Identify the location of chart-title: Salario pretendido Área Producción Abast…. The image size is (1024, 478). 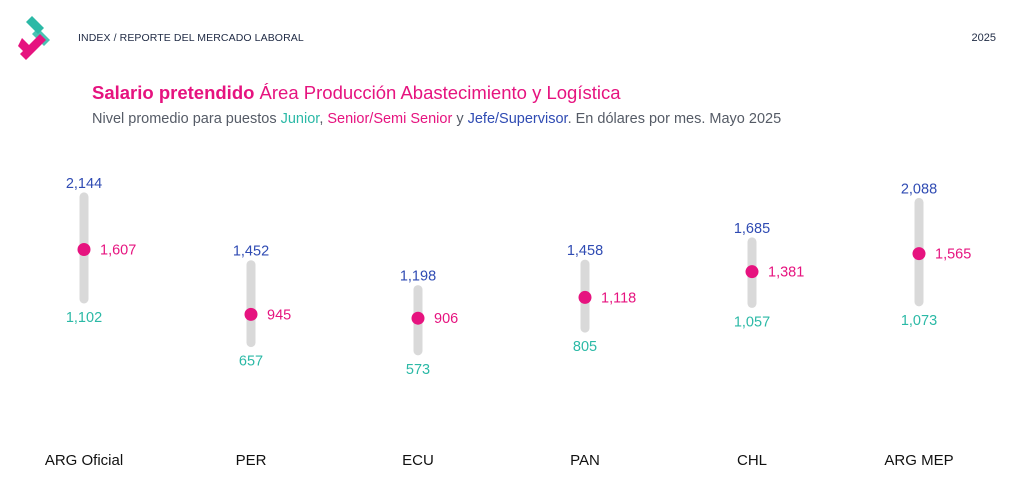
(356, 93).